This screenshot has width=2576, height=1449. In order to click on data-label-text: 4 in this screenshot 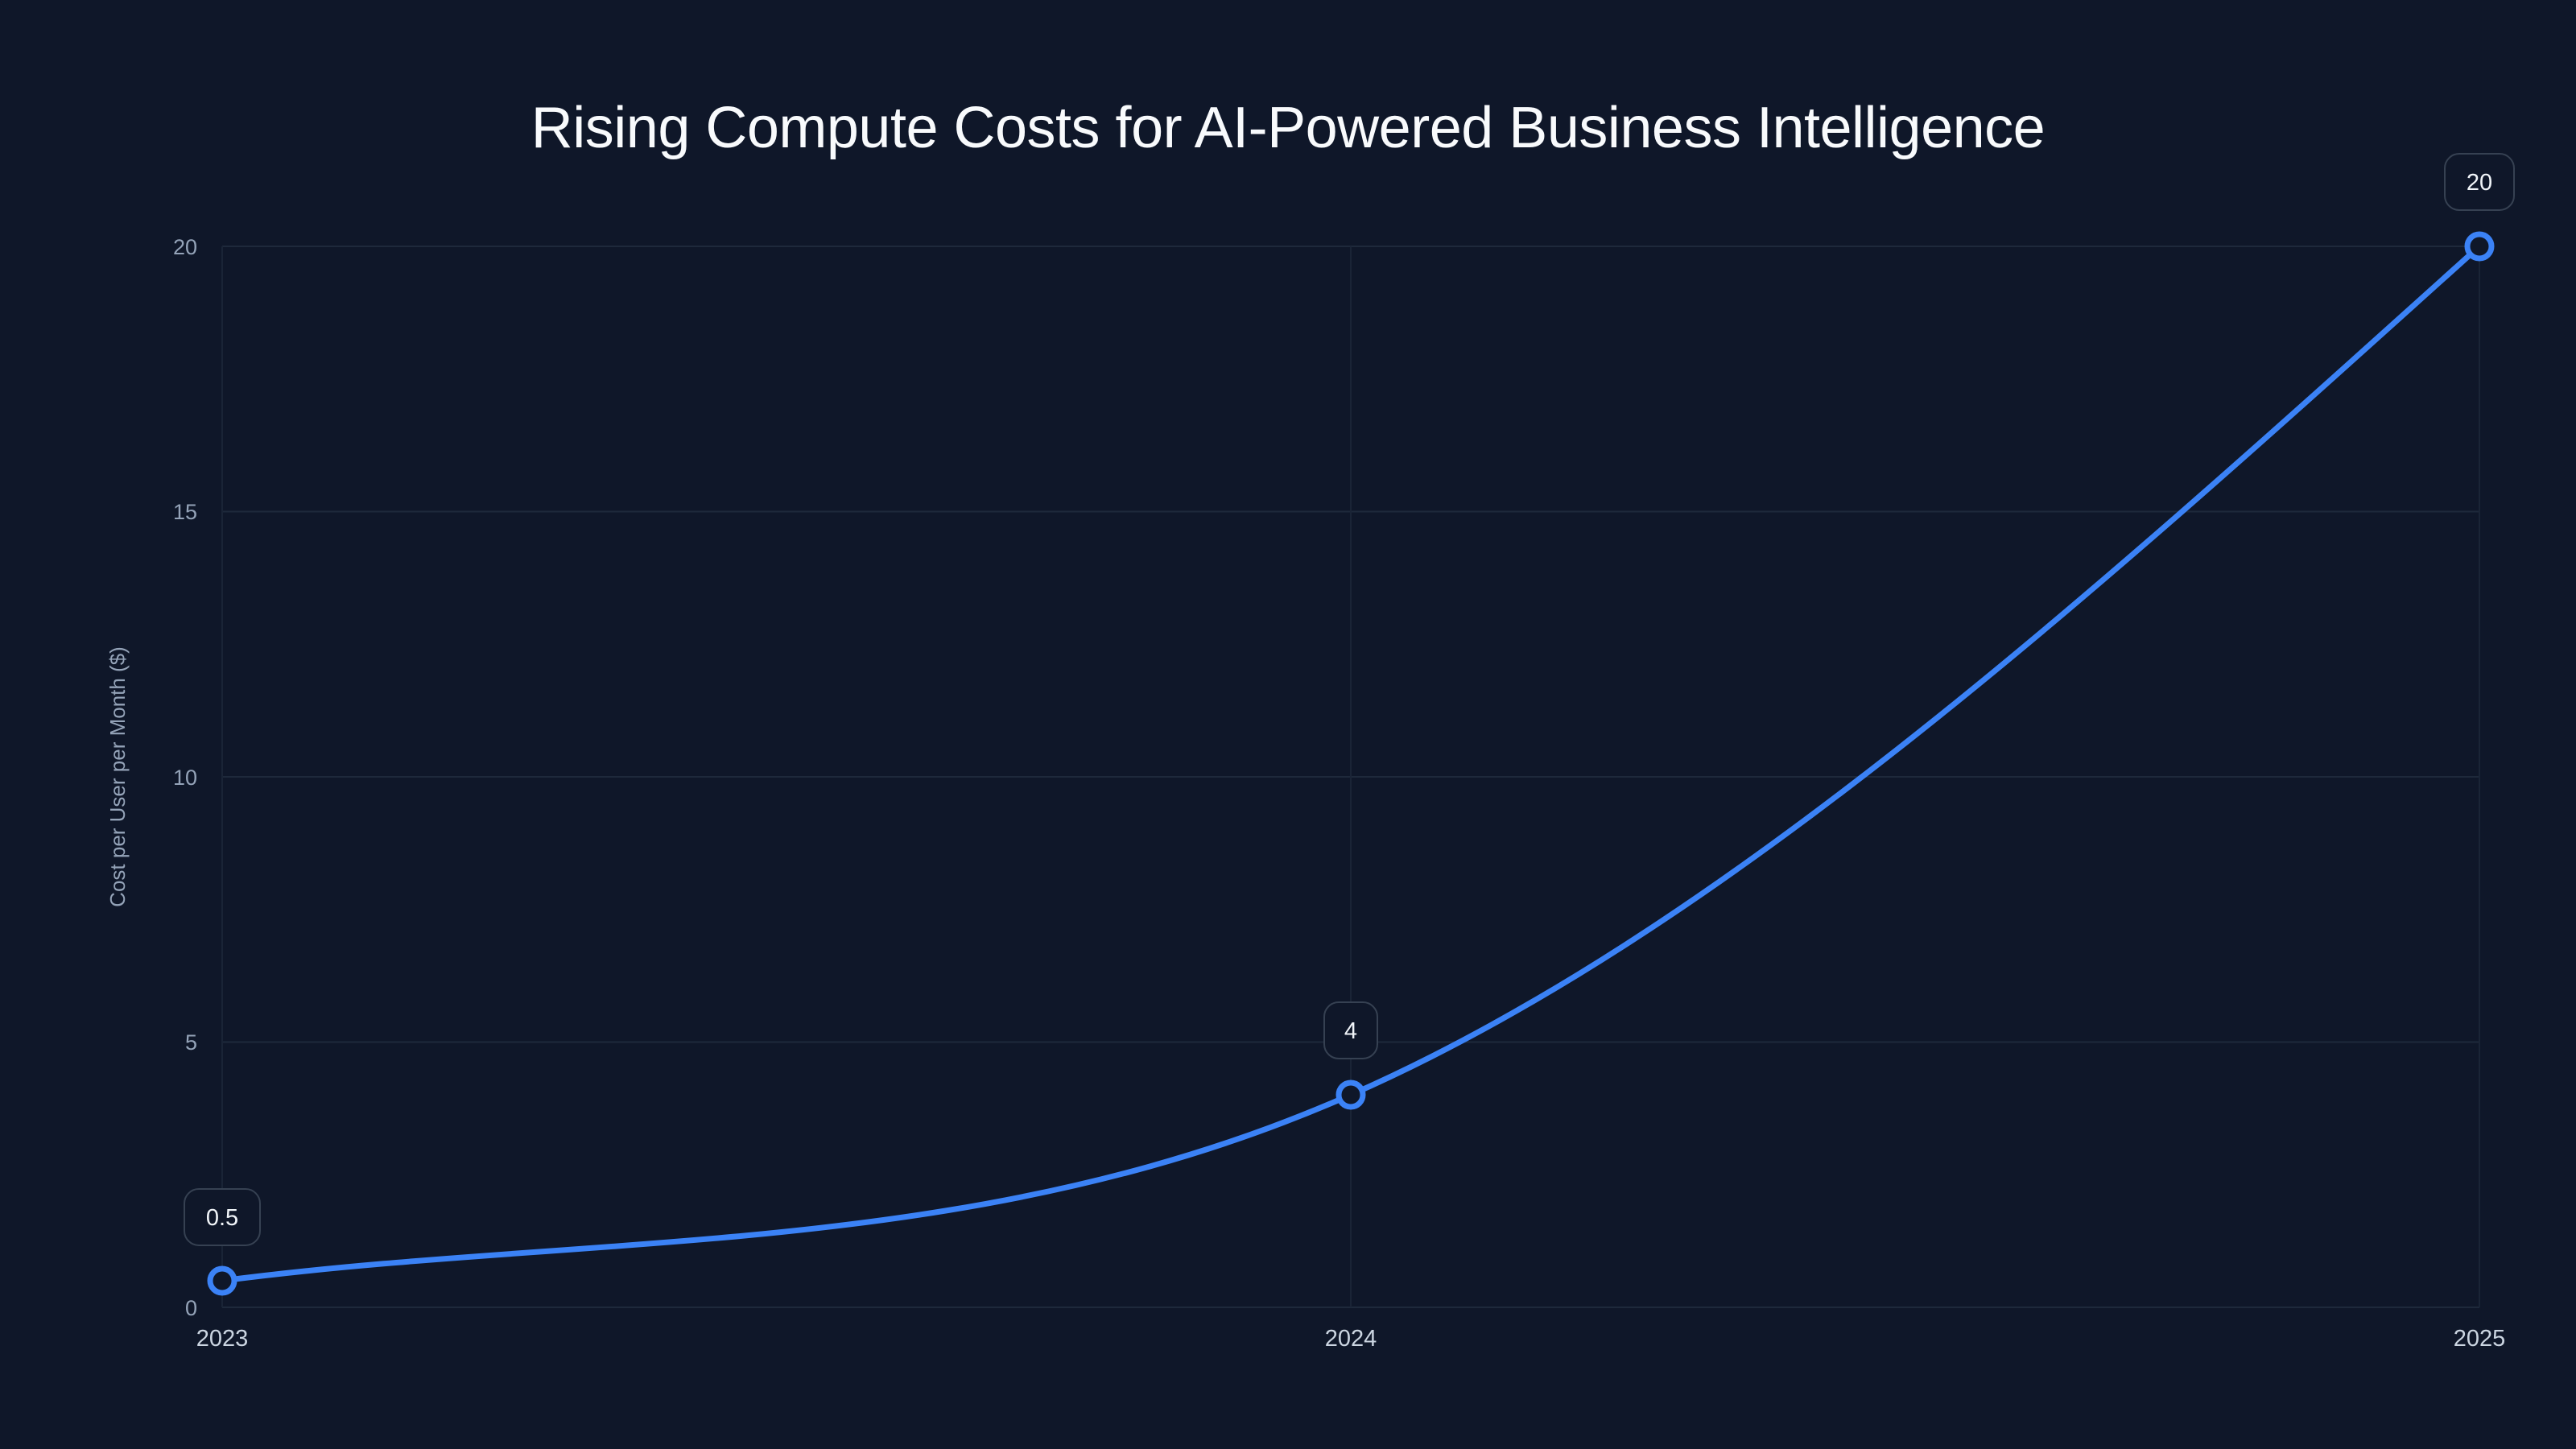, I will do `click(1350, 1031)`.